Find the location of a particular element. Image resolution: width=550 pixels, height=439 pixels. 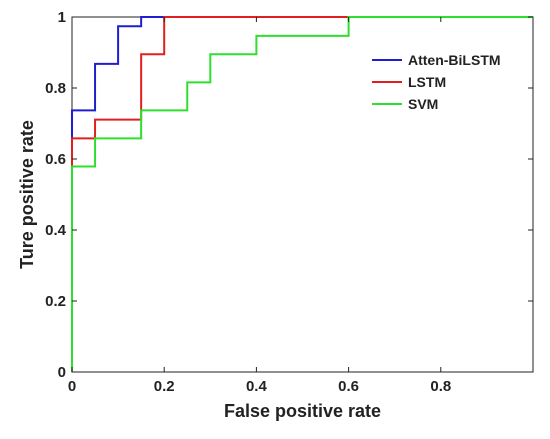

y-tick-label: 1 is located at coordinates (62, 17).